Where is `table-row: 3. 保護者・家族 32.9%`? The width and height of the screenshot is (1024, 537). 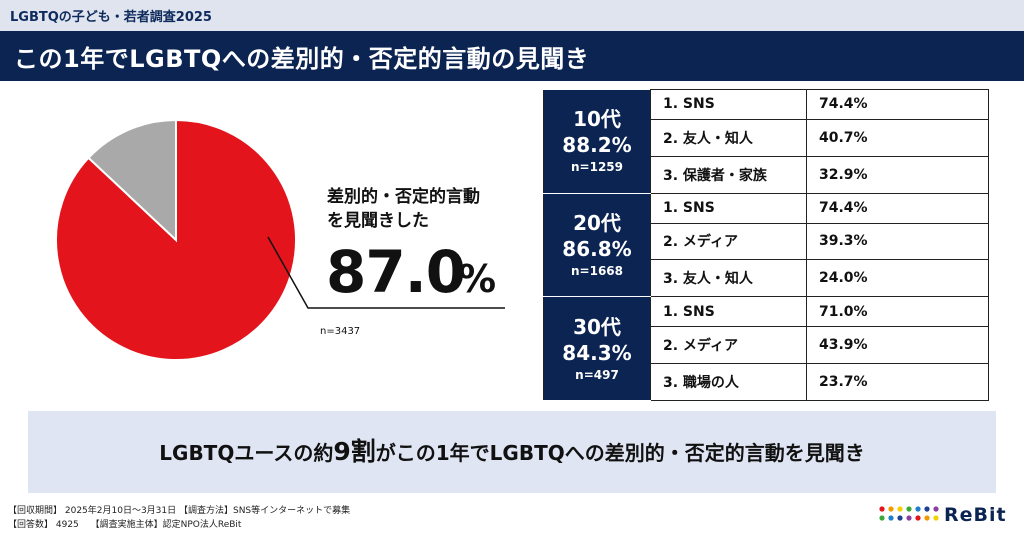 table-row: 3. 保護者・家族 32.9% is located at coordinates (766, 174).